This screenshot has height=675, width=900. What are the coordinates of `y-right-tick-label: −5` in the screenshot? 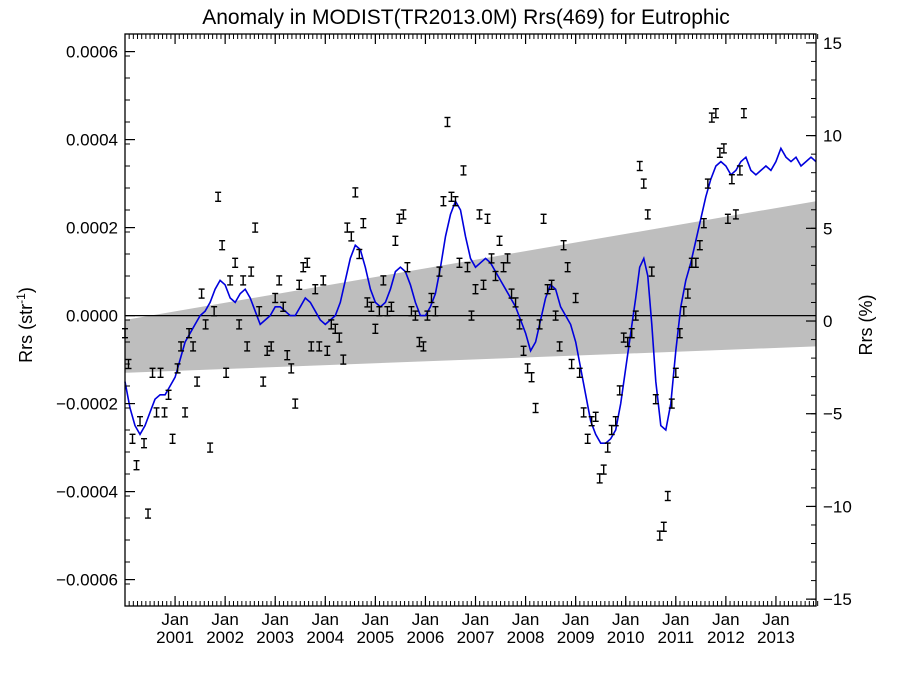 It's located at (832, 414).